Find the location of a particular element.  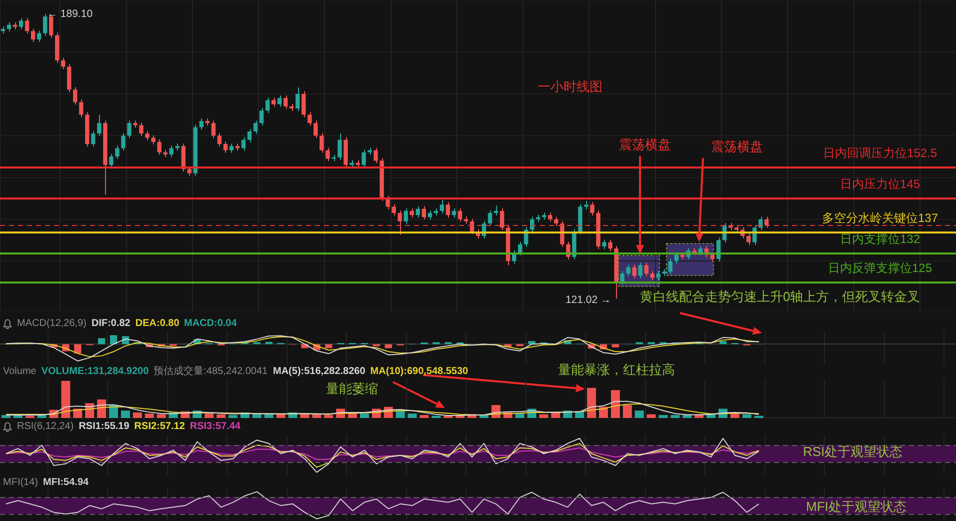

text: VOLUME:131,284.9200 is located at coordinates (95, 372).